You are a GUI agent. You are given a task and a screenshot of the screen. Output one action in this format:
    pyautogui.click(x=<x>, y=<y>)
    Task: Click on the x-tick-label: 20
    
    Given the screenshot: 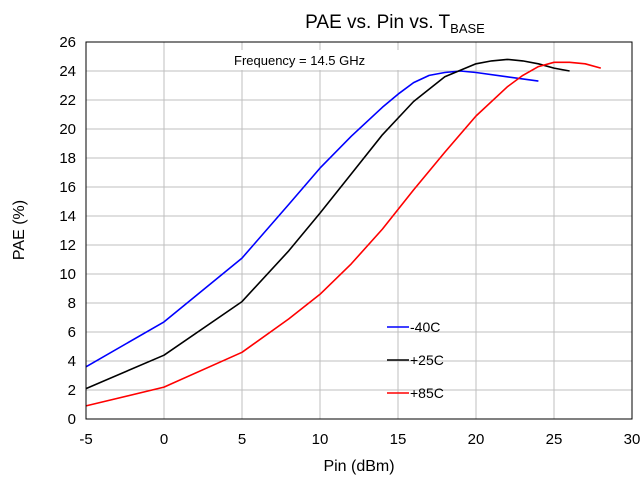 What is the action you would take?
    pyautogui.click(x=476, y=439)
    